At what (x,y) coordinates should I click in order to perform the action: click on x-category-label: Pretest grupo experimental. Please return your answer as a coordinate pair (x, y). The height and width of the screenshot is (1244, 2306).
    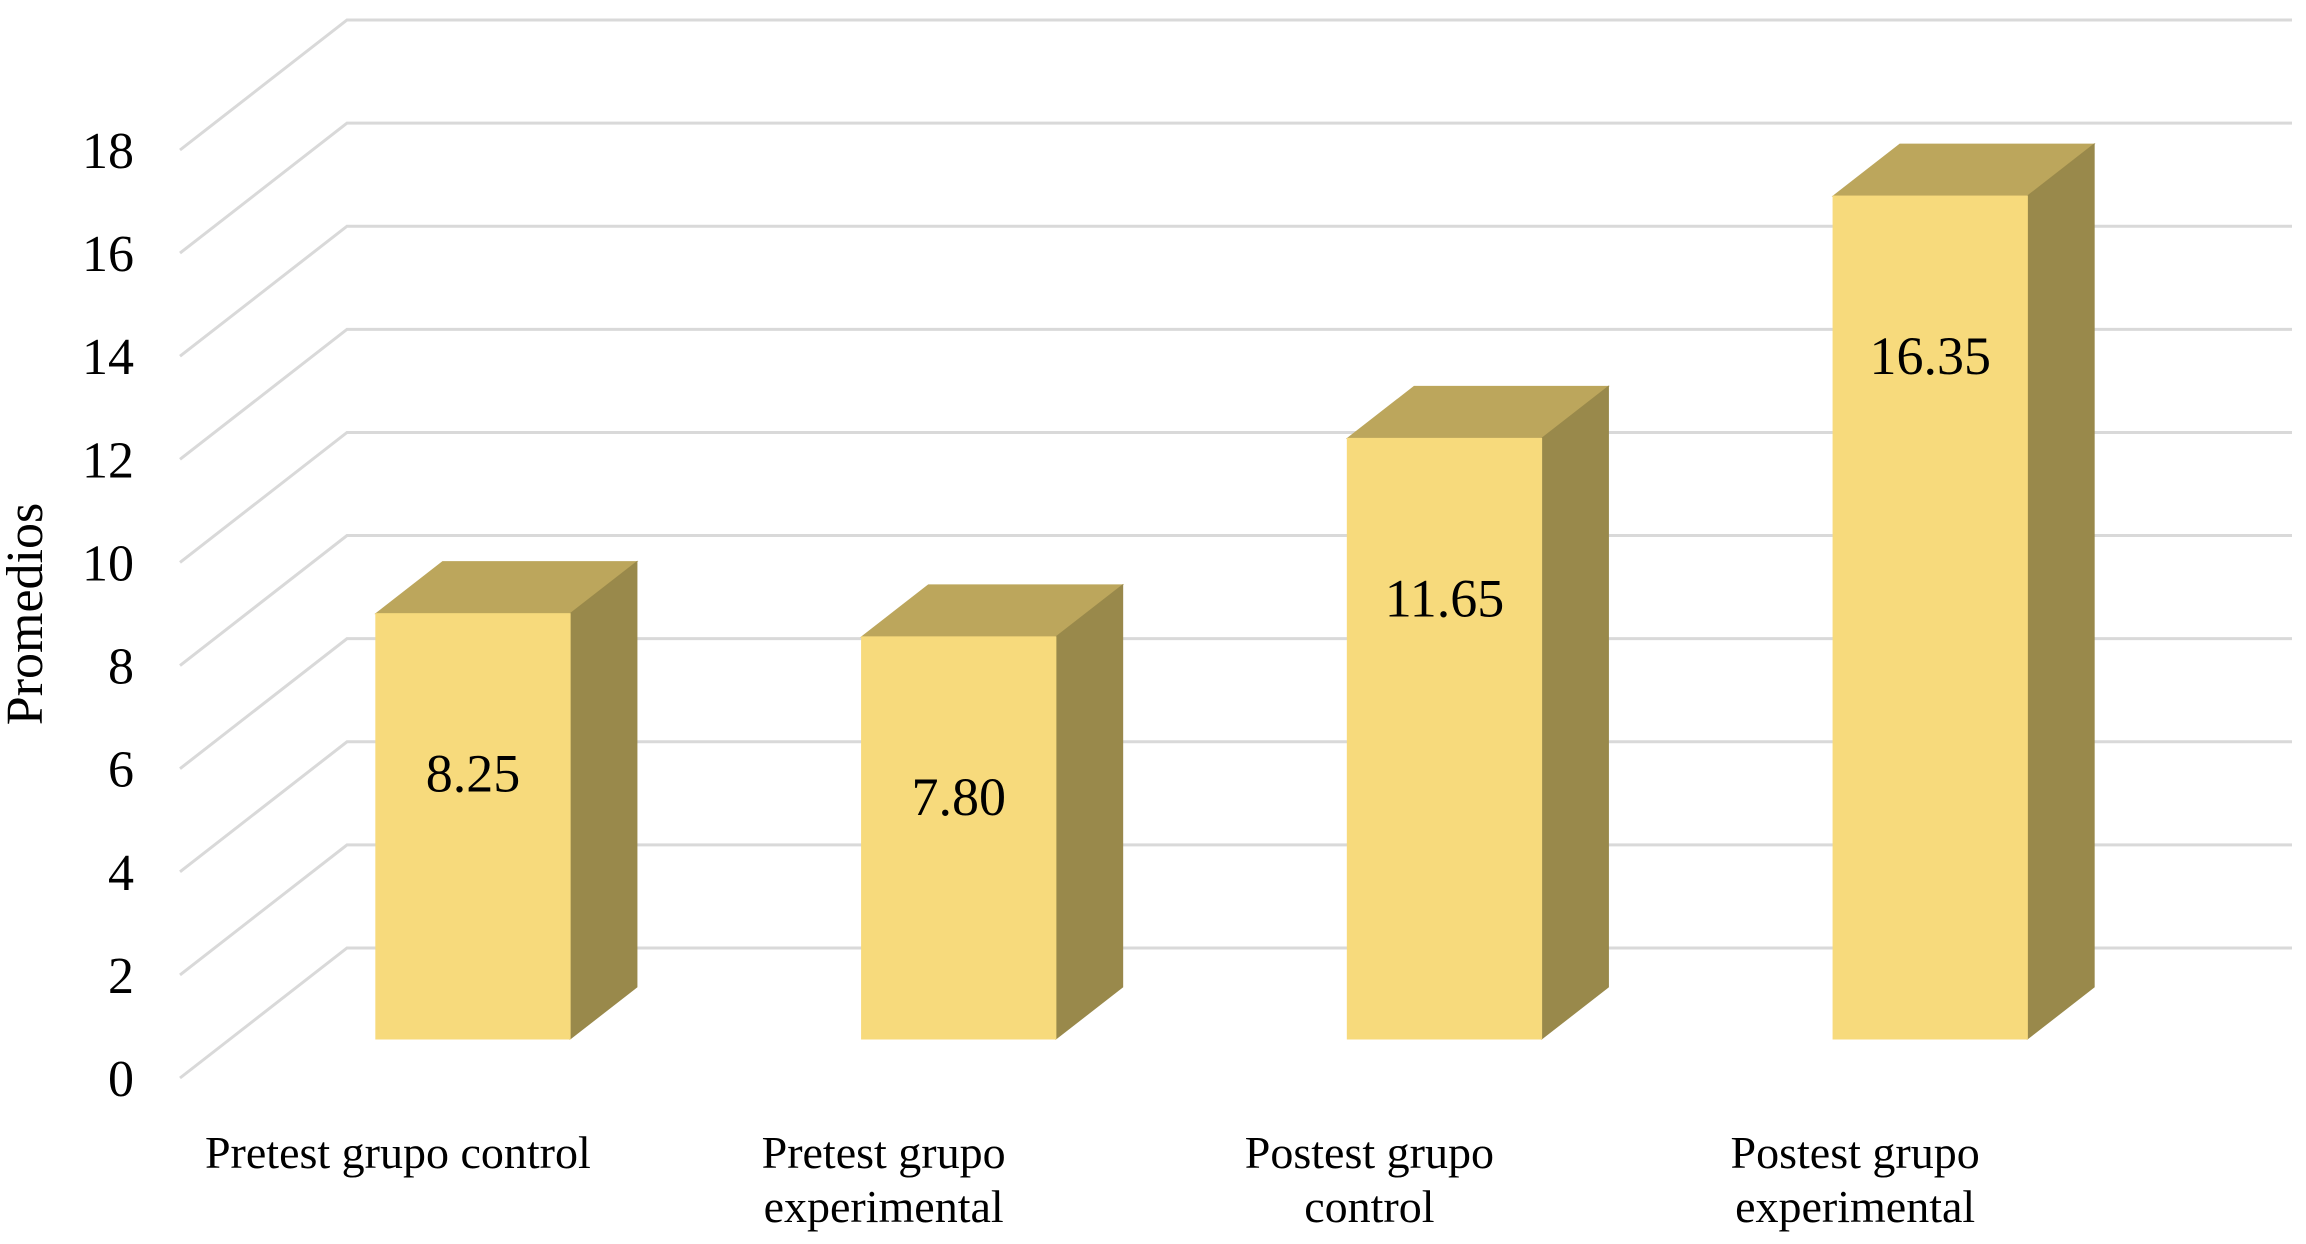
    Looking at the image, I should click on (884, 1179).